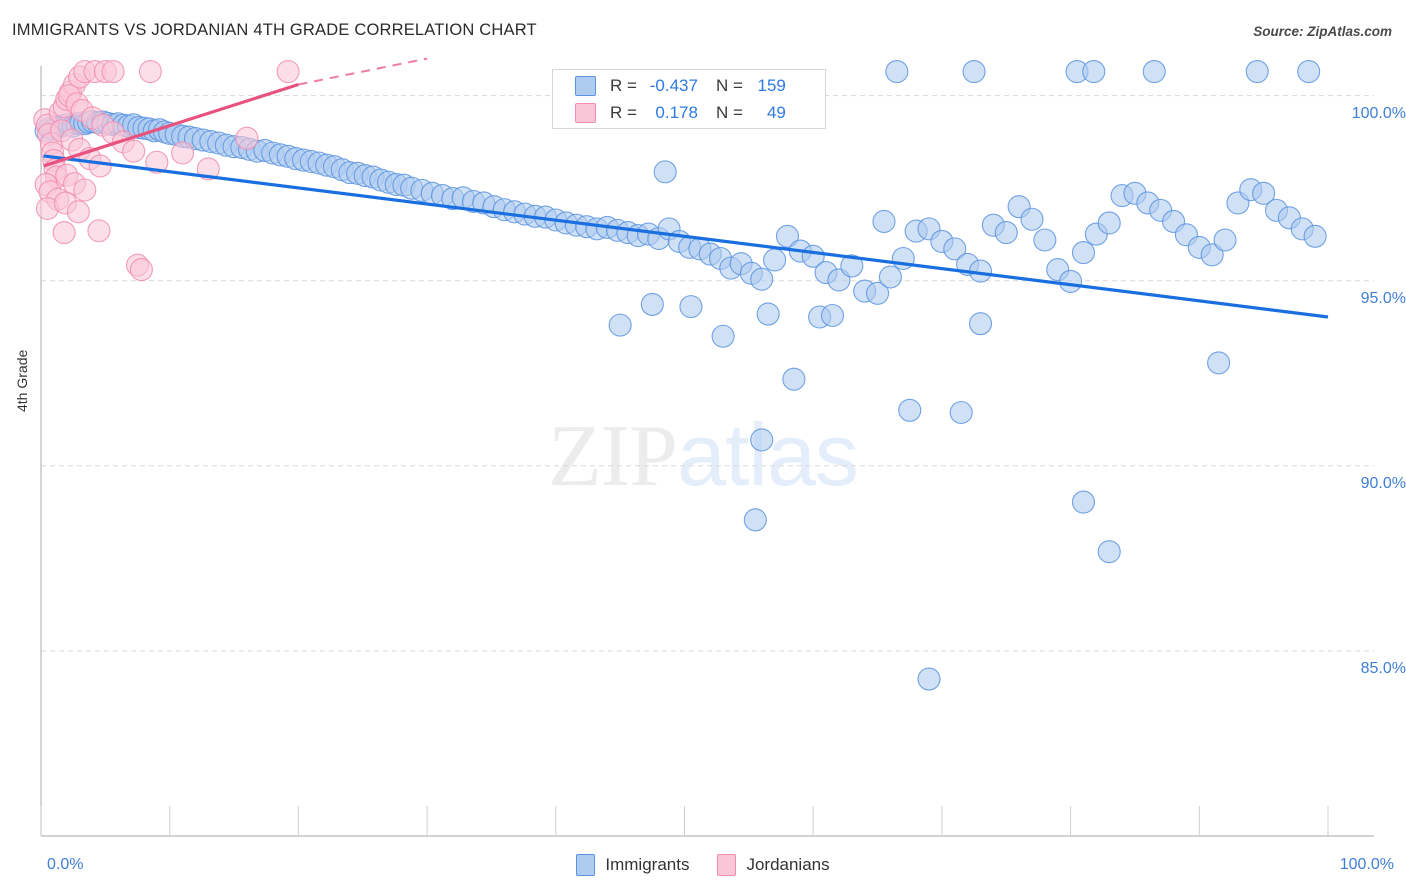 This screenshot has width=1406, height=892. What do you see at coordinates (703, 865) in the screenshot?
I see `series-legend: Immigrants Jordanians` at bounding box center [703, 865].